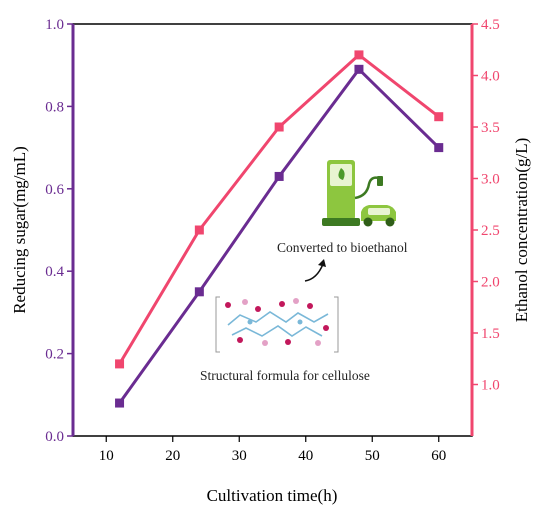 Image resolution: width=550 pixels, height=512 pixels. Describe the element at coordinates (490, 180) in the screenshot. I see `right-y-tick-label: 3.0` at that location.